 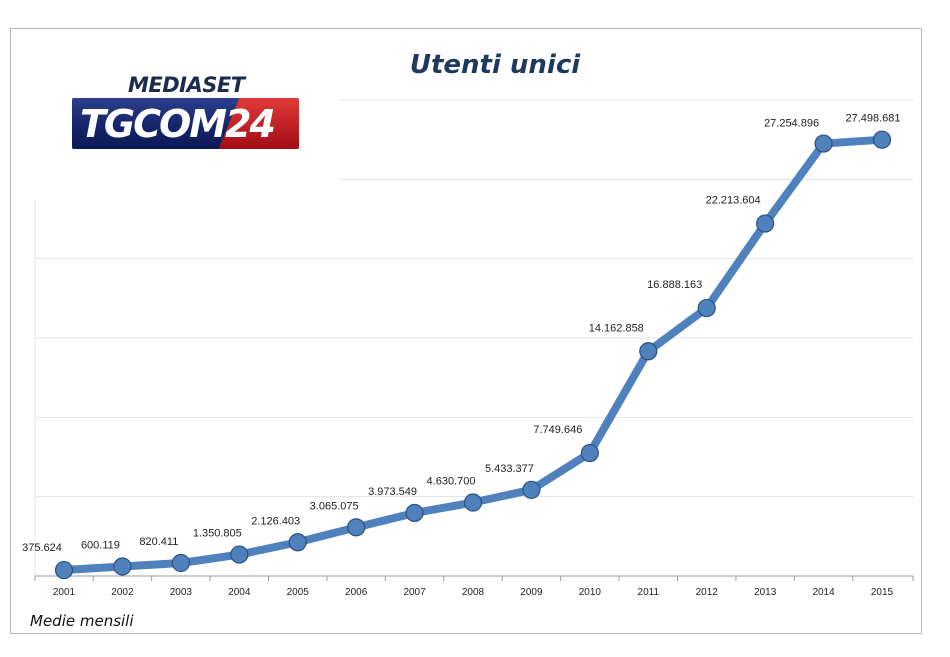 I want to click on data-label: 820.411, so click(x=158, y=542).